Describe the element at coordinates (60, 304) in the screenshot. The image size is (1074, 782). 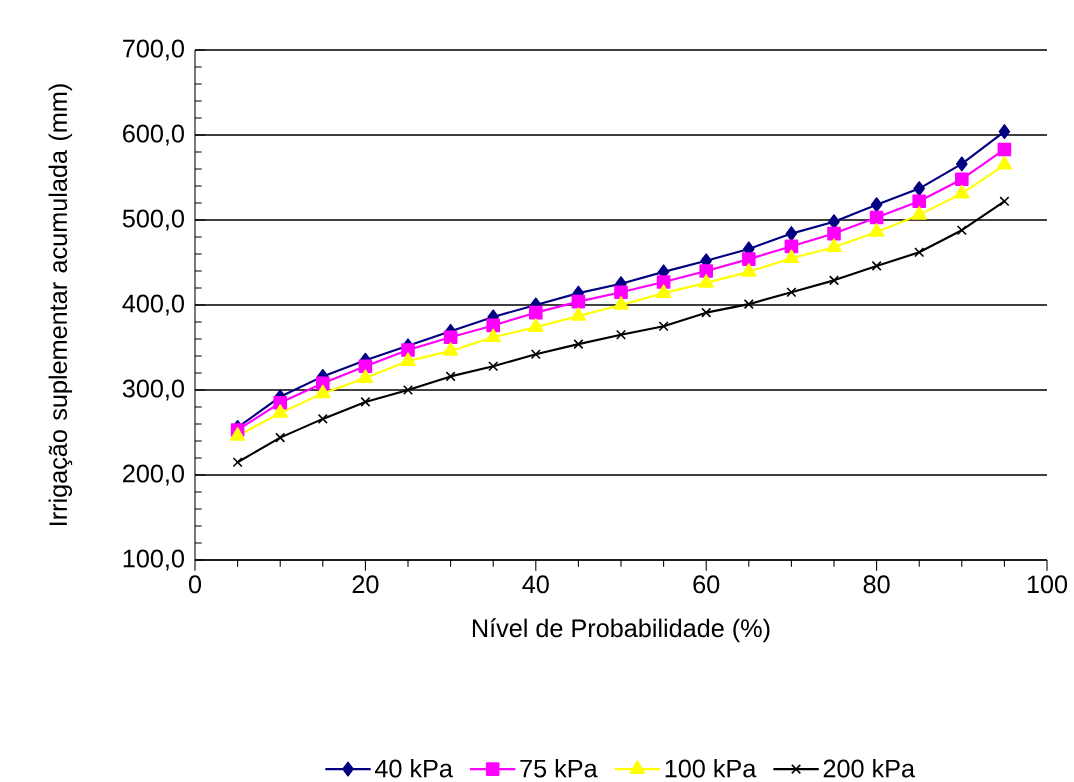
I see `y-axis-title: Irrigação suplementar acumulada (mm)` at that location.